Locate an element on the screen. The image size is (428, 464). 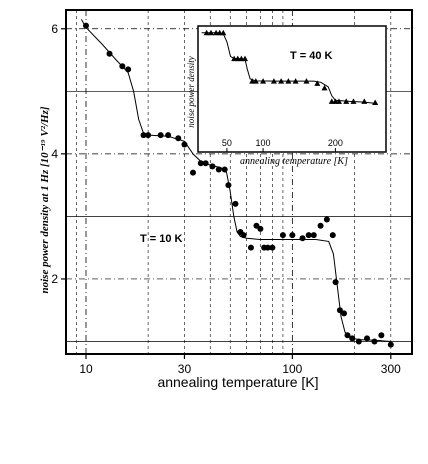
inset-x-tick-label: 50 is located at coordinates (227, 143).